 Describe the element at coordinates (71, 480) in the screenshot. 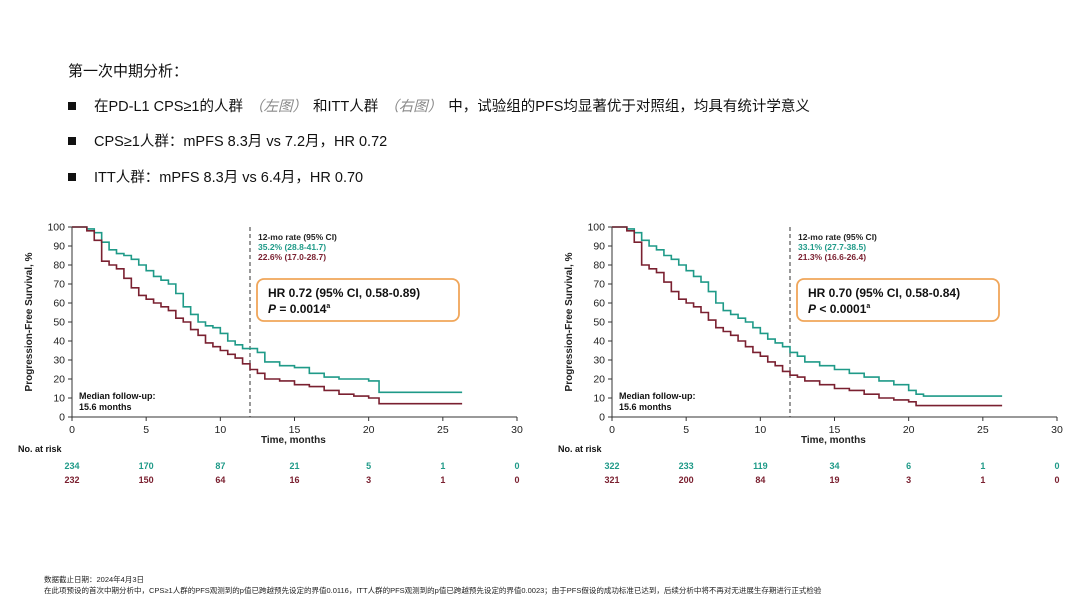

I see `risk-control-value: 232` at that location.